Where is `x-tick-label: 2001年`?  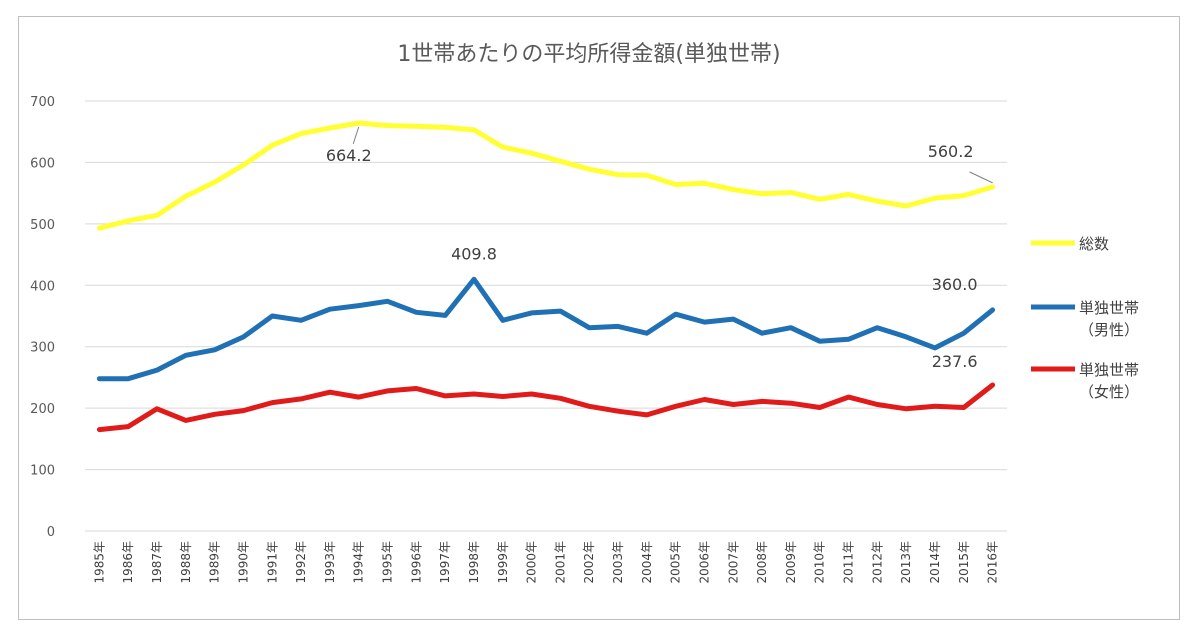
x-tick-label: 2001年 is located at coordinates (560, 562).